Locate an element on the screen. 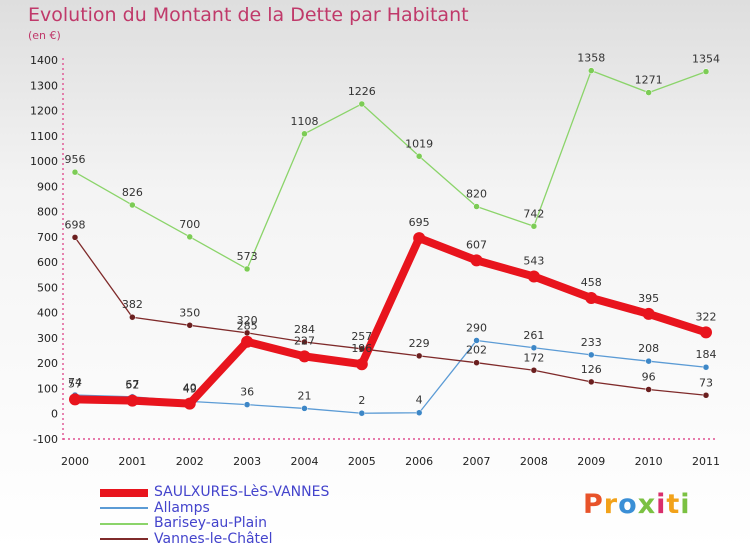 The width and height of the screenshot is (750, 550). x-tick-label: 2011 is located at coordinates (706, 461).